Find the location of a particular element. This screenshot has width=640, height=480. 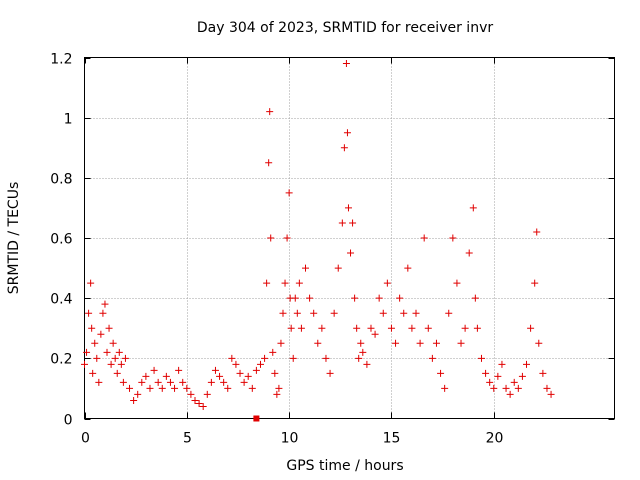

x-tick-label: 10 is located at coordinates (290, 439).